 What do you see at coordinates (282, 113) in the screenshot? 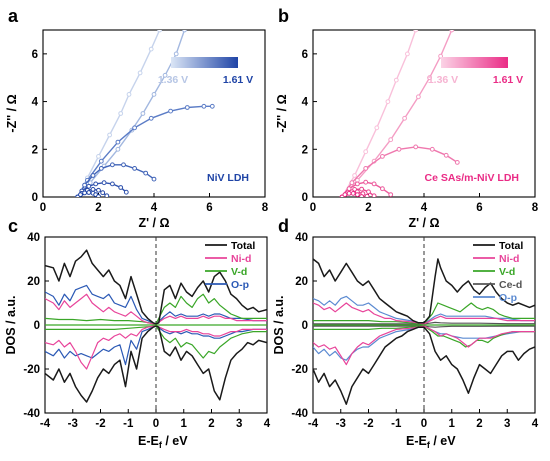
I see `y-axis-title-b: -Z'' / Ω` at bounding box center [282, 113].